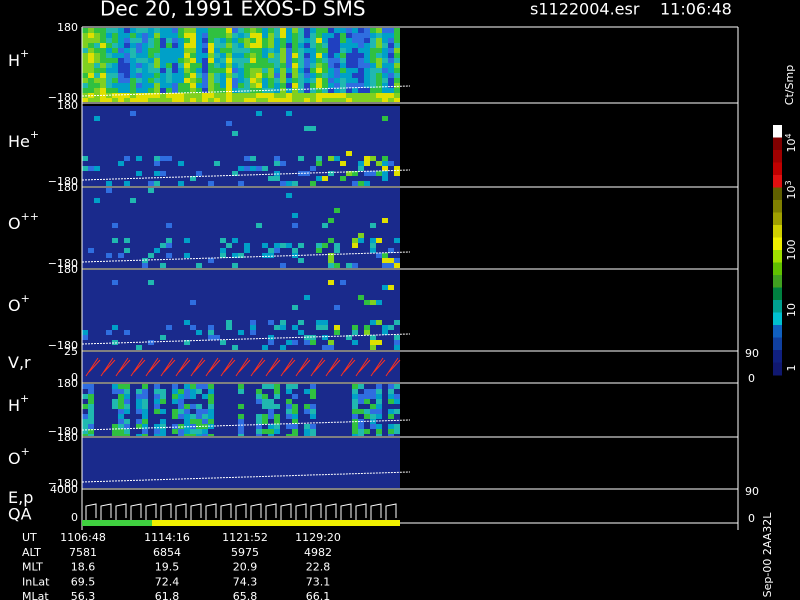 Image resolution: width=800 pixels, height=600 pixels. Describe the element at coordinates (20, 497) in the screenshot. I see `panel-label: E,p` at that location.